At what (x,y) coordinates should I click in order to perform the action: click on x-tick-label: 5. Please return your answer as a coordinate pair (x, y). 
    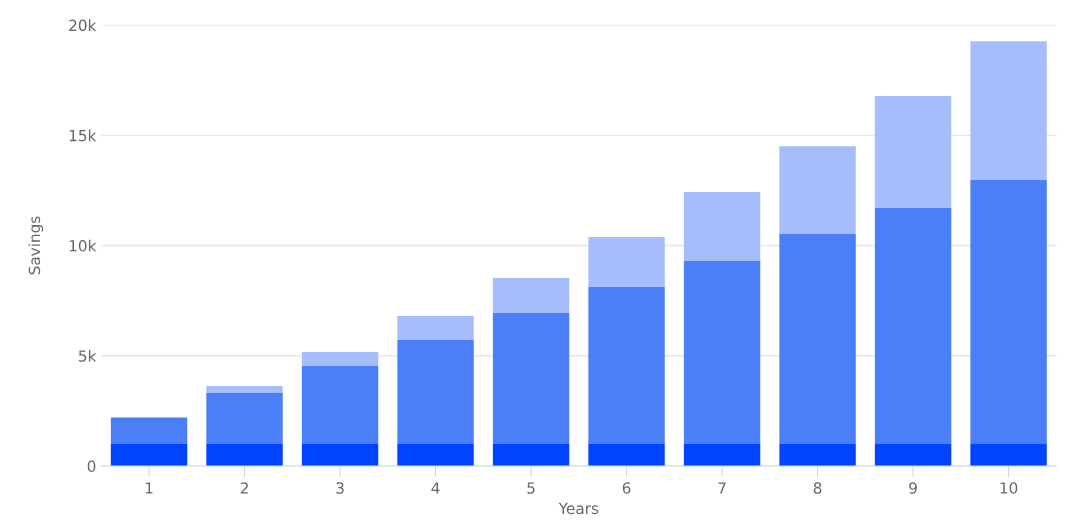
    Looking at the image, I should click on (531, 488).